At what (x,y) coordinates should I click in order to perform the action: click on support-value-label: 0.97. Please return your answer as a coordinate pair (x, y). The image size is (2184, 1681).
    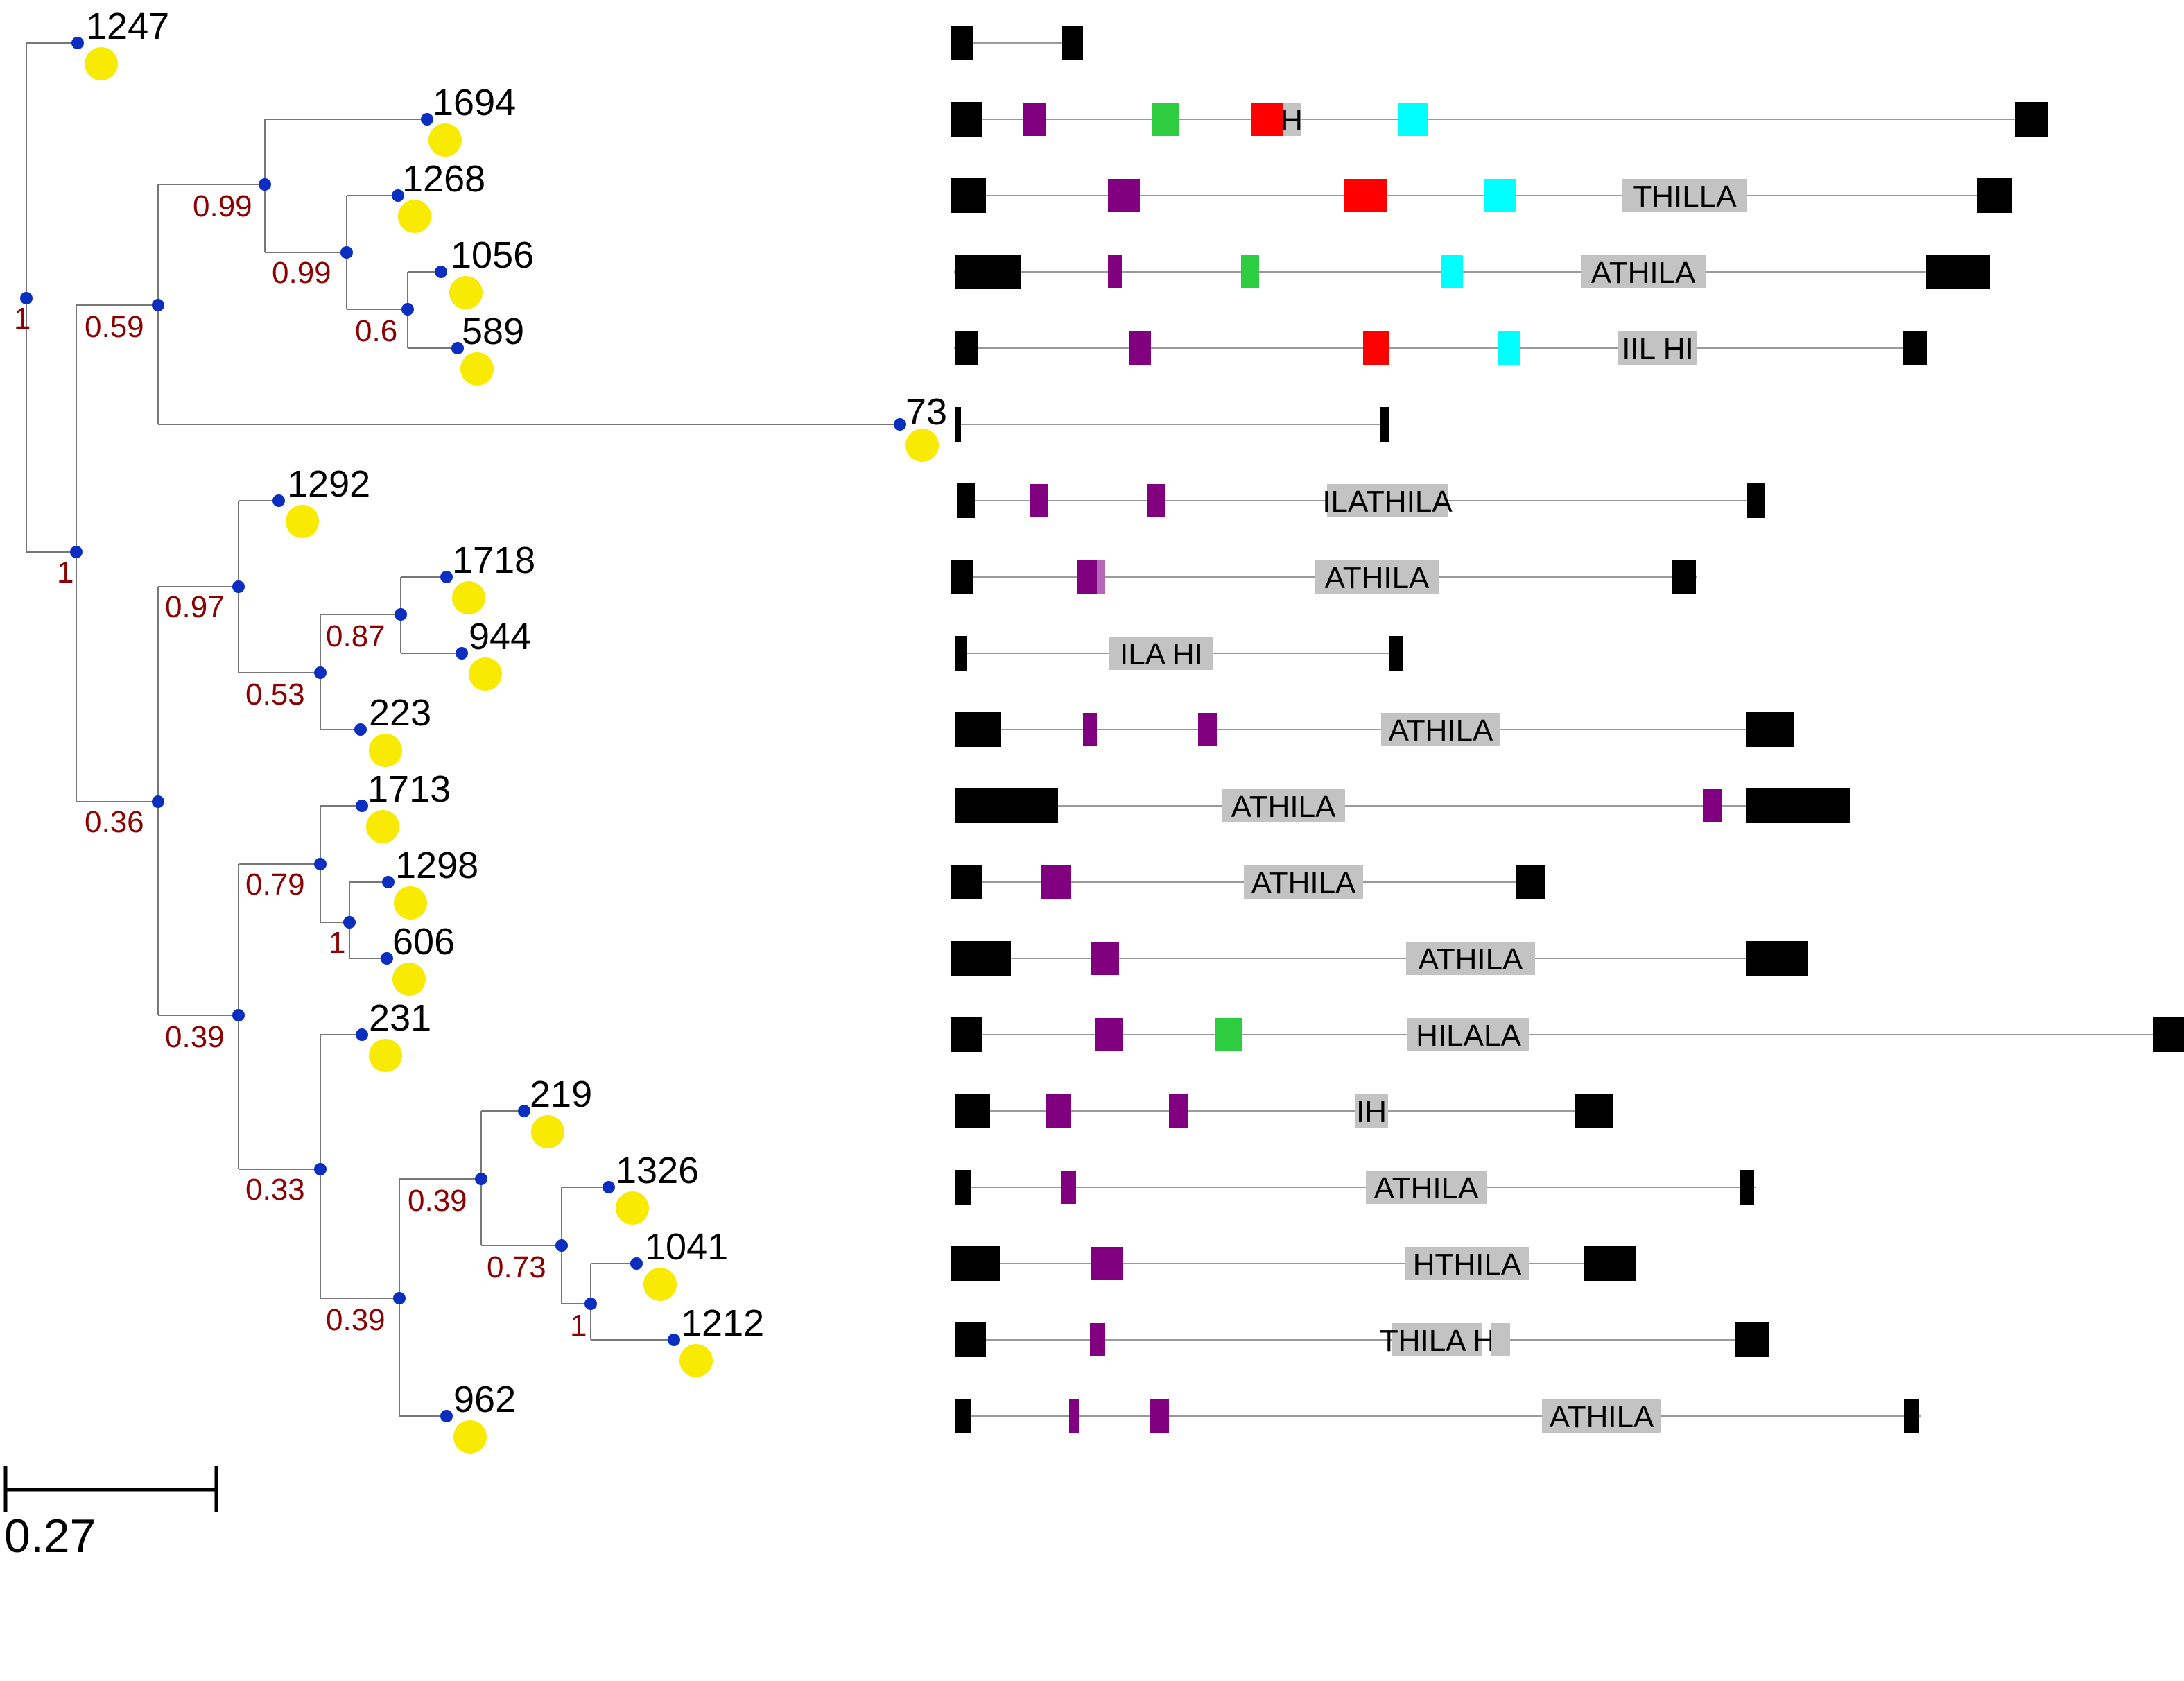
    Looking at the image, I should click on (195, 607).